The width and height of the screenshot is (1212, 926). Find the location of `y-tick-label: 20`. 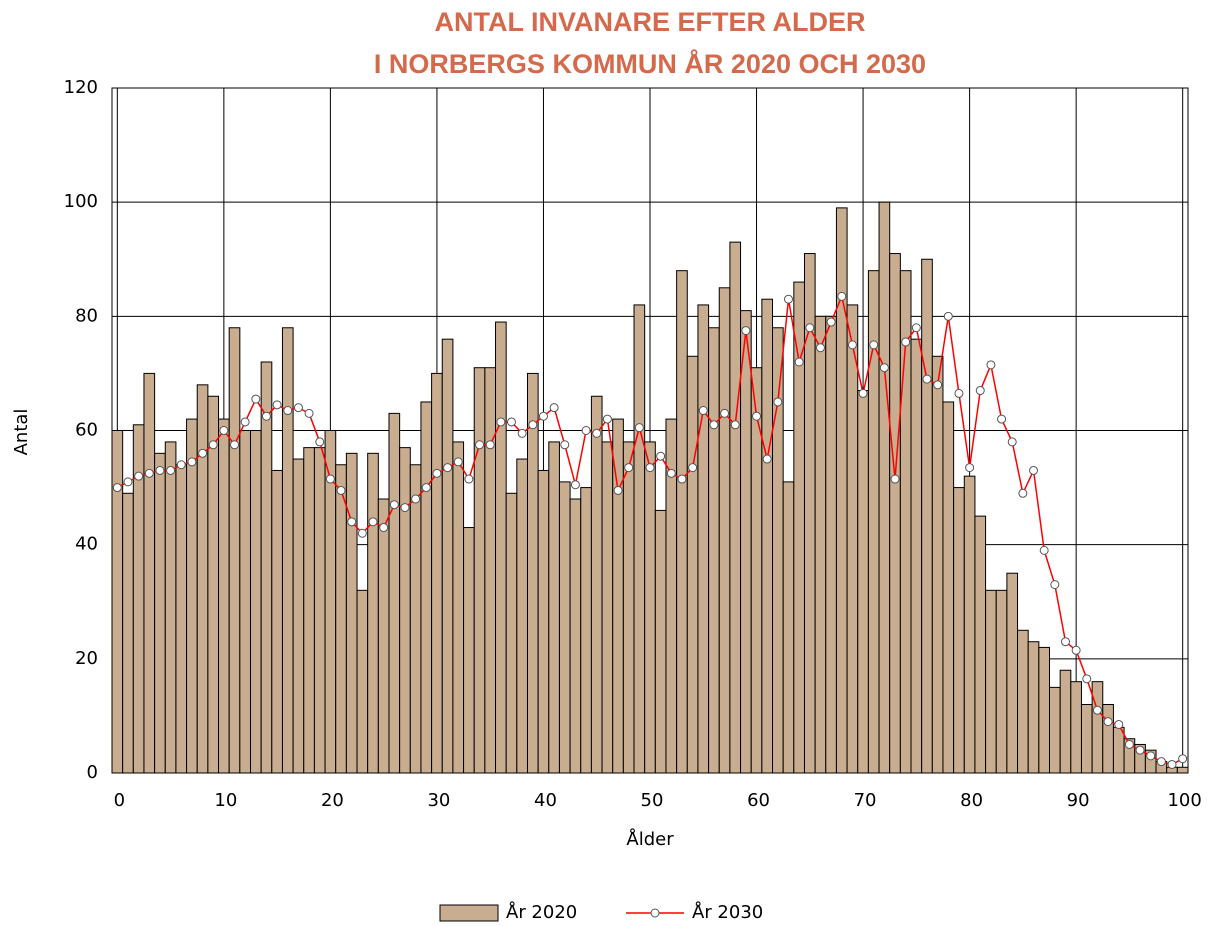

y-tick-label: 20 is located at coordinates (86, 658).